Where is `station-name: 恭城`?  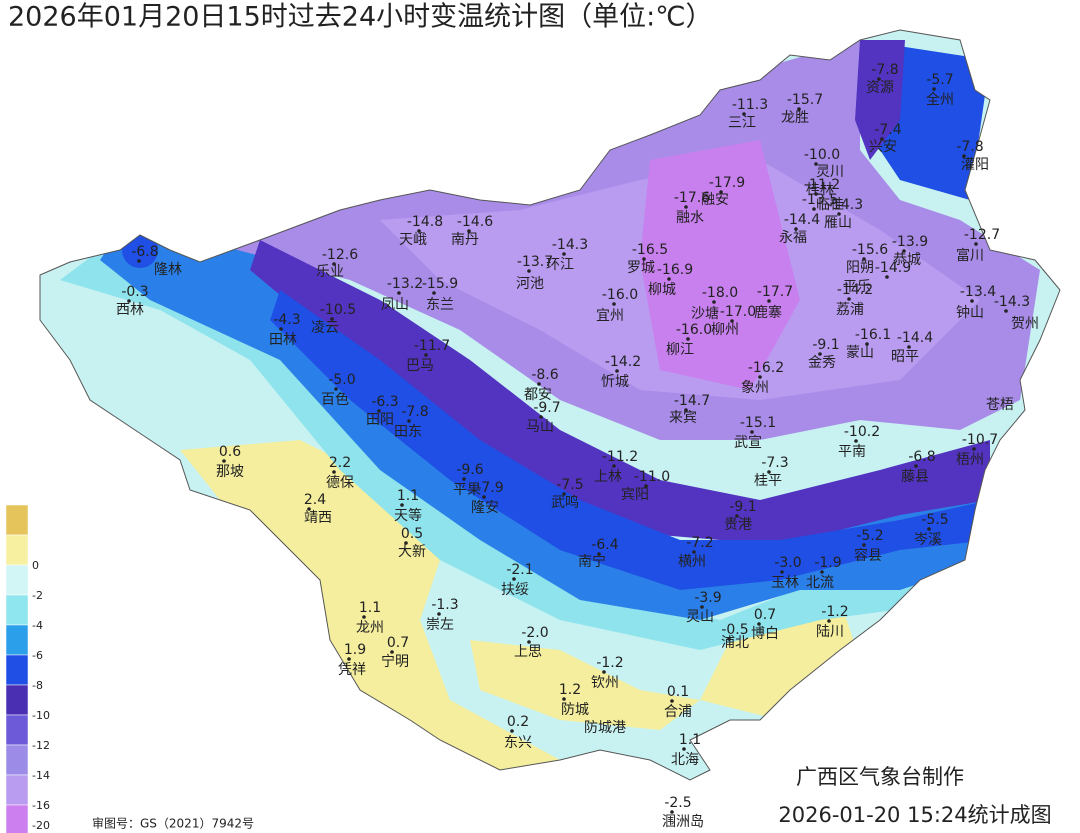
station-name: 恭城 is located at coordinates (907, 260).